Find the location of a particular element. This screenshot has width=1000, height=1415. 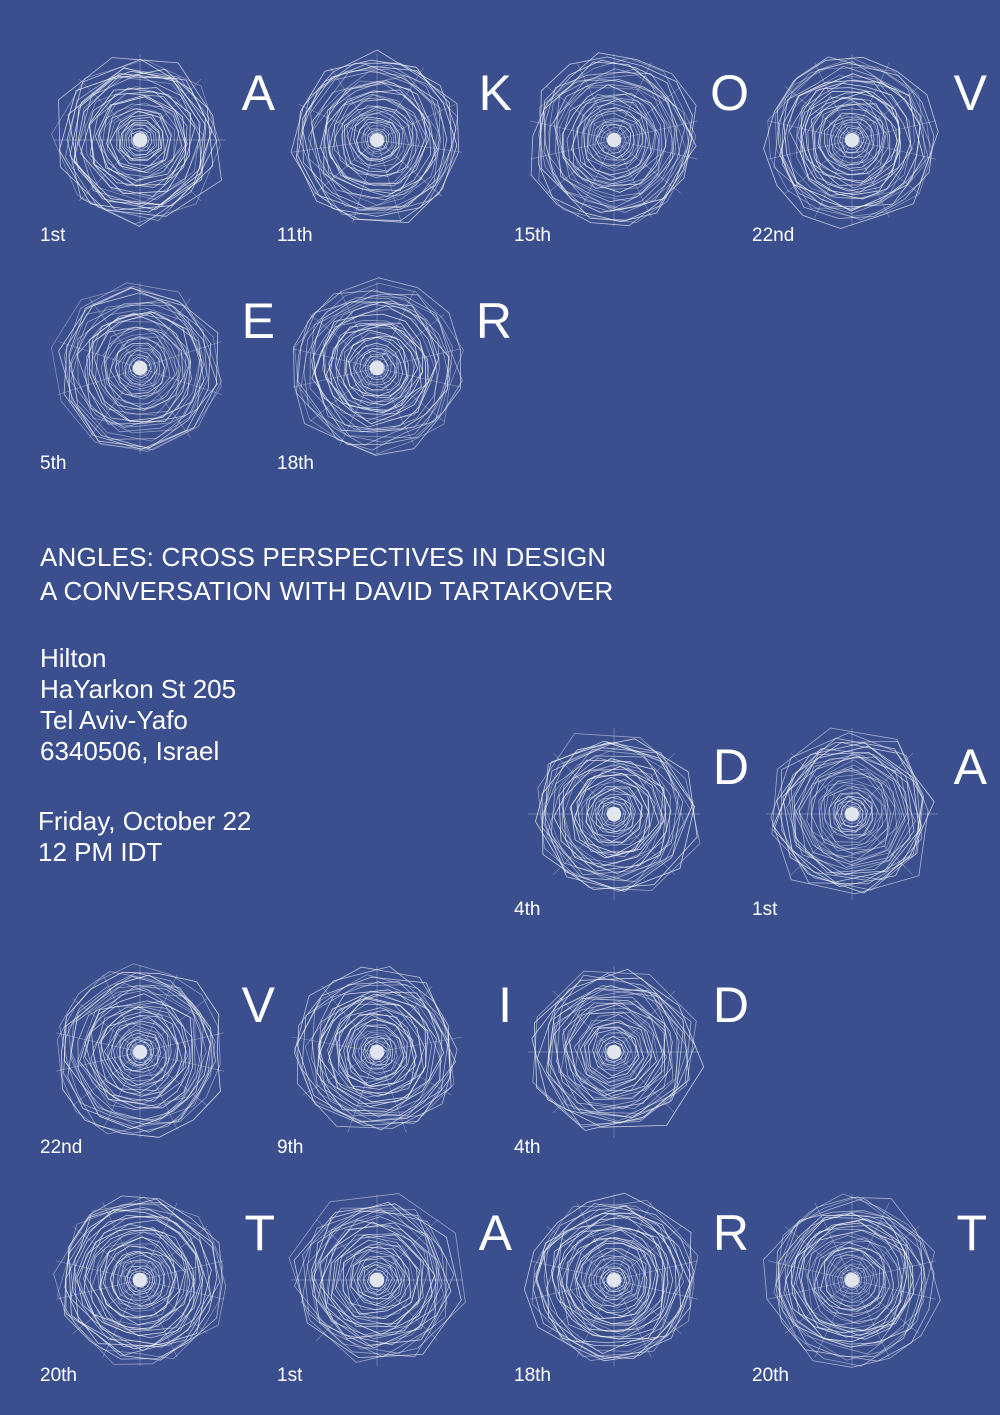

rosette-center is located at coordinates (140, 1052).